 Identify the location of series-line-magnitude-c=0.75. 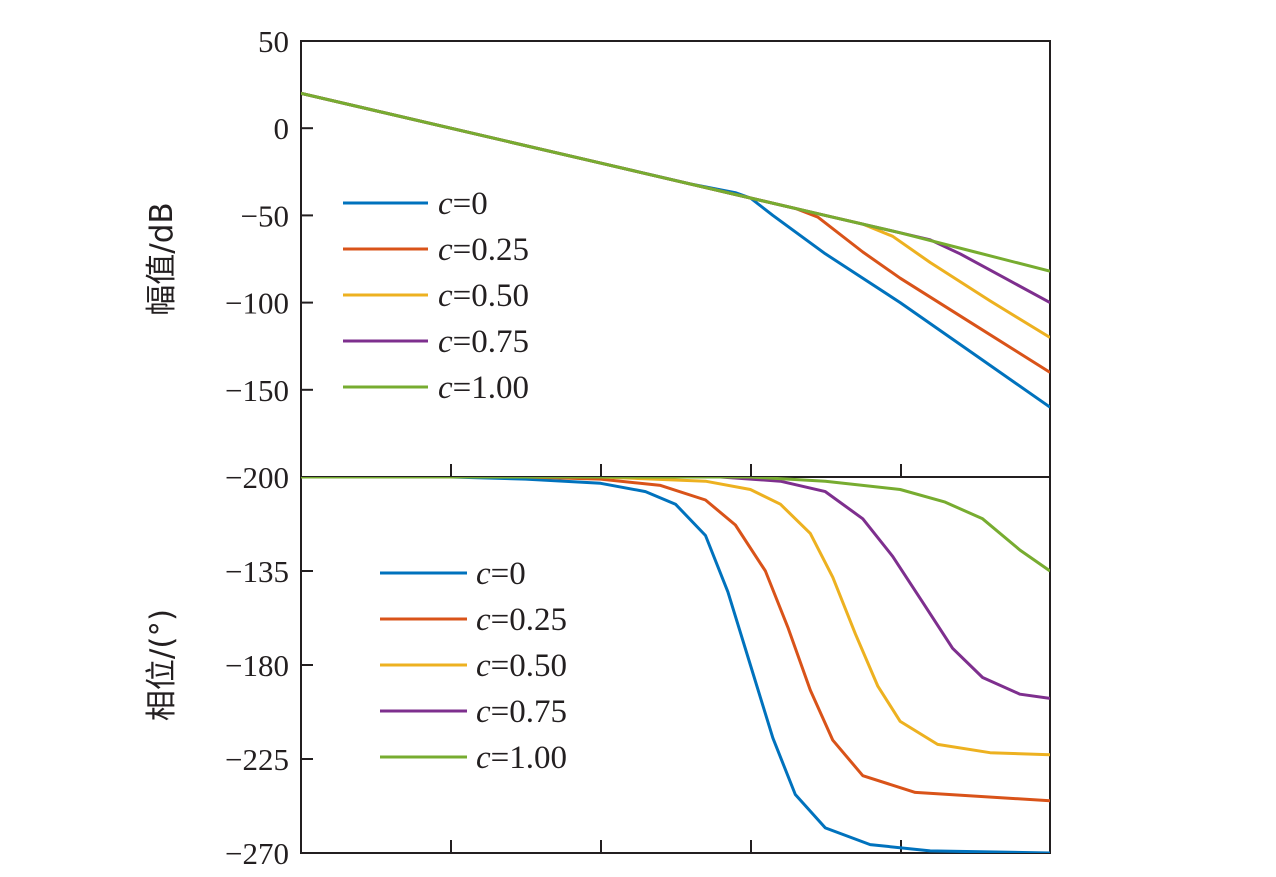
(675, 197).